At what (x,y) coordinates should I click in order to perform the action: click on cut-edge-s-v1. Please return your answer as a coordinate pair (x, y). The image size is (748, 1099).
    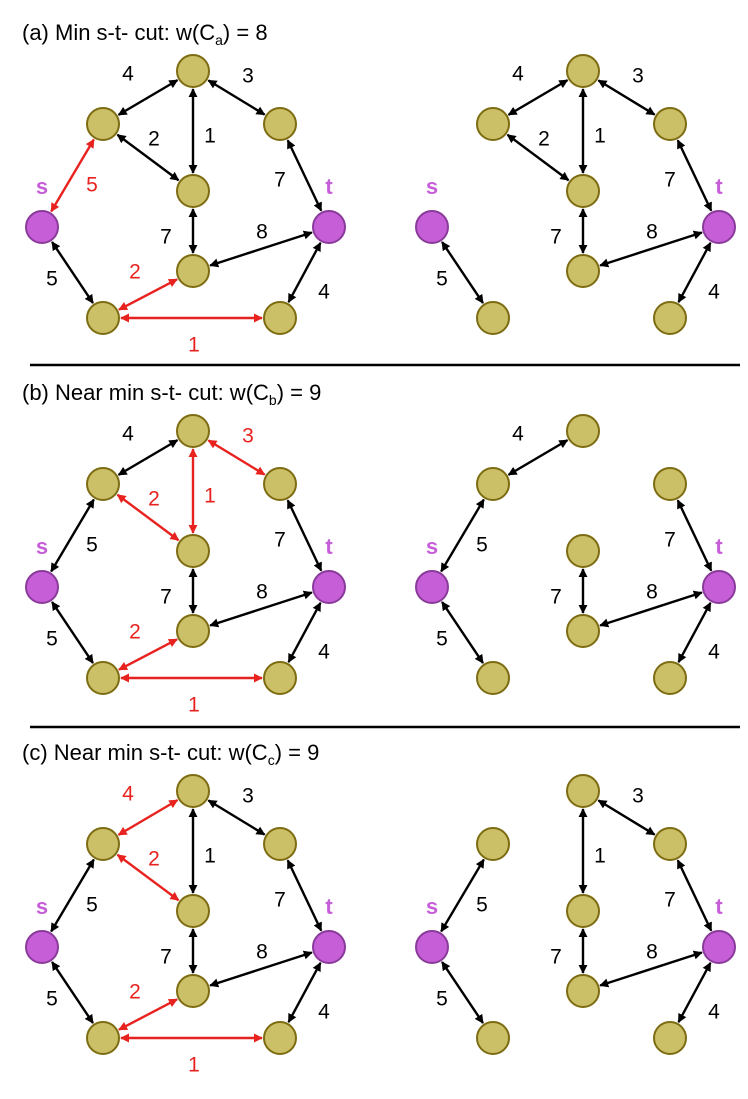
    Looking at the image, I should click on (72, 175).